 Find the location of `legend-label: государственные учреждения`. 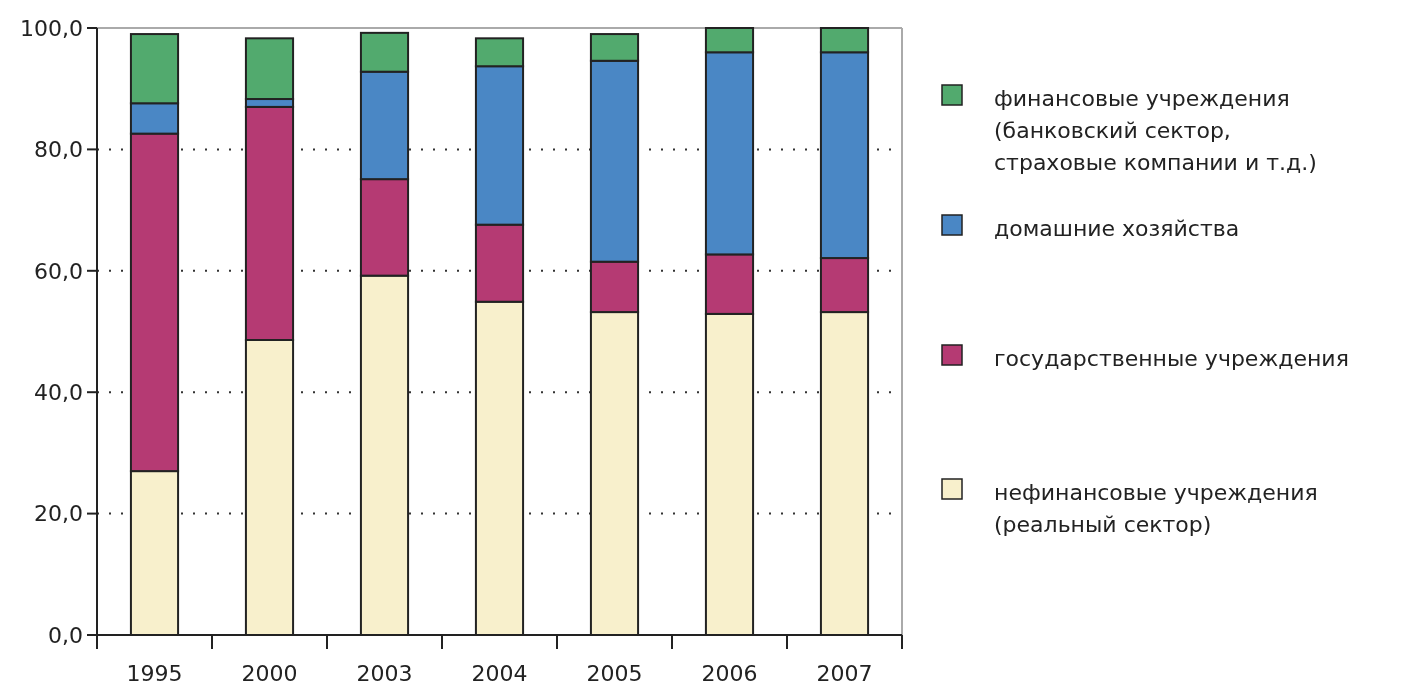

legend-label: государственные учреждения is located at coordinates (1171, 358).